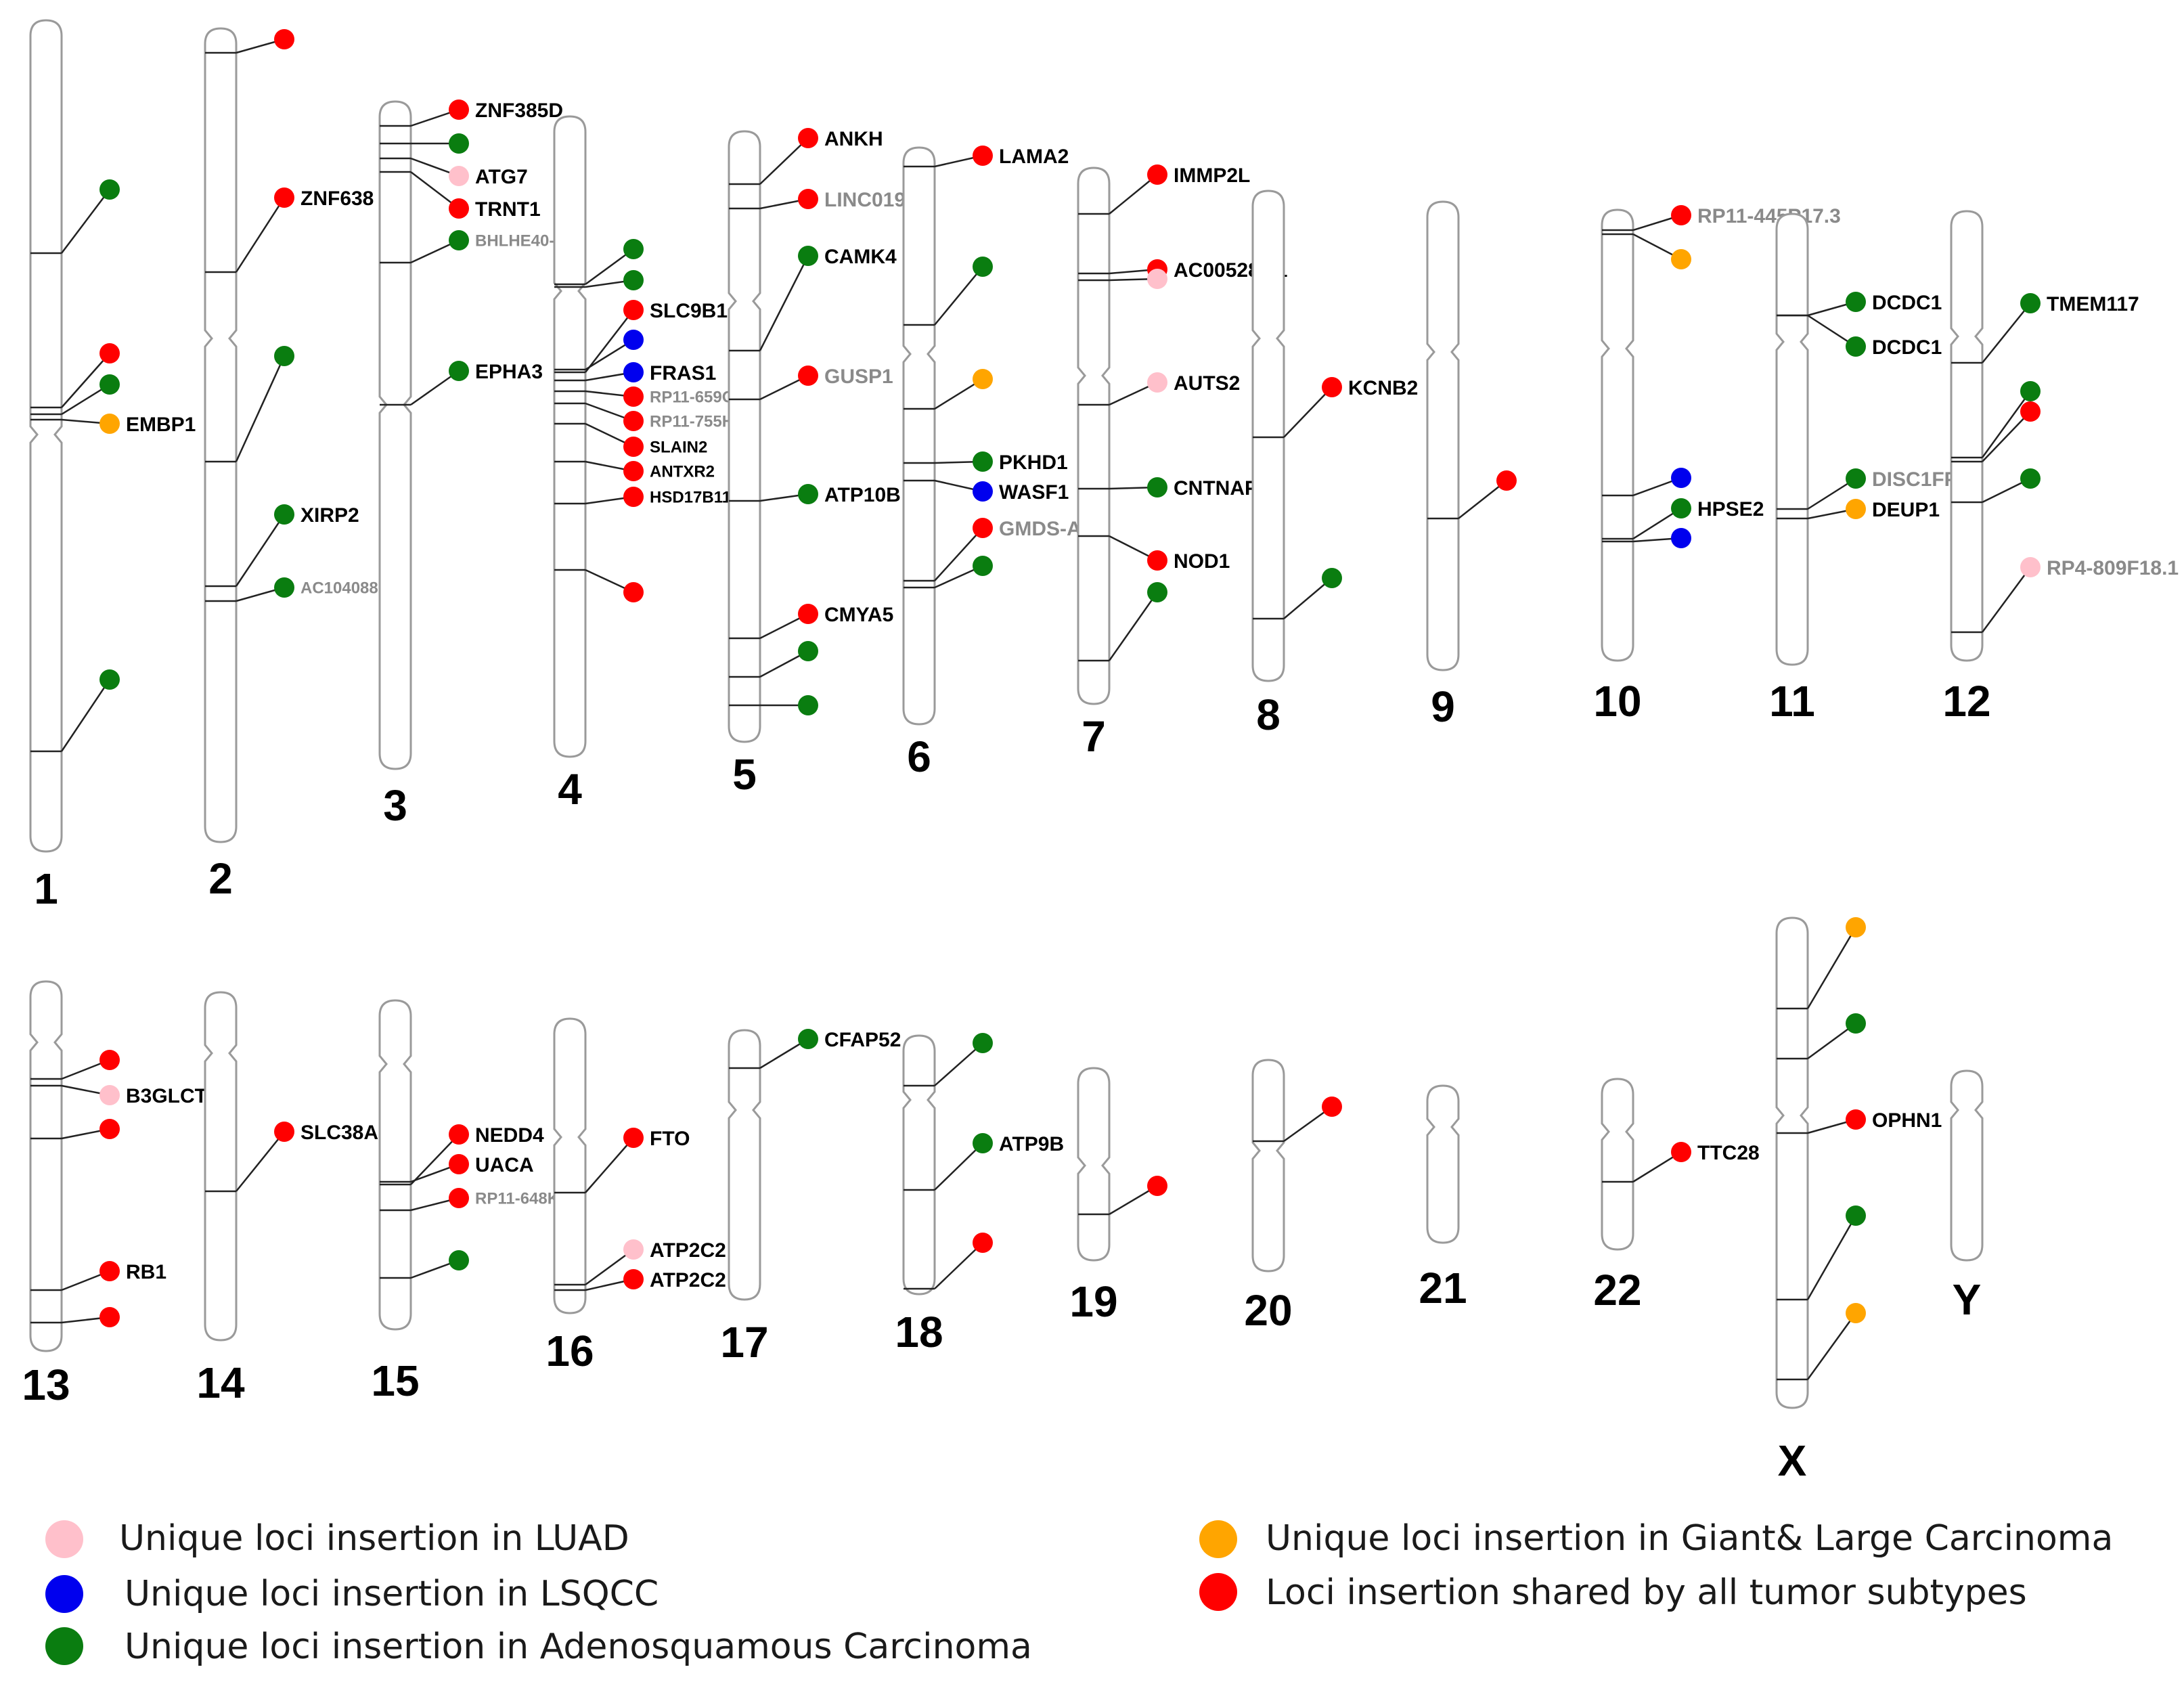 The width and height of the screenshot is (2184, 1682). What do you see at coordinates (329, 515) in the screenshot?
I see `gene-label: XIRP2` at bounding box center [329, 515].